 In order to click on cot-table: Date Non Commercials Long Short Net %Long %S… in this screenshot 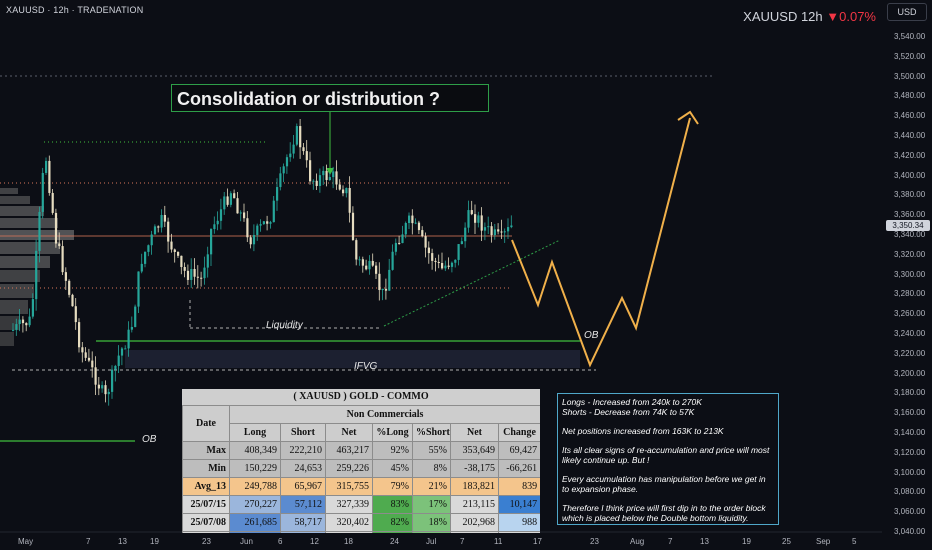, I will do `click(361, 469)`.